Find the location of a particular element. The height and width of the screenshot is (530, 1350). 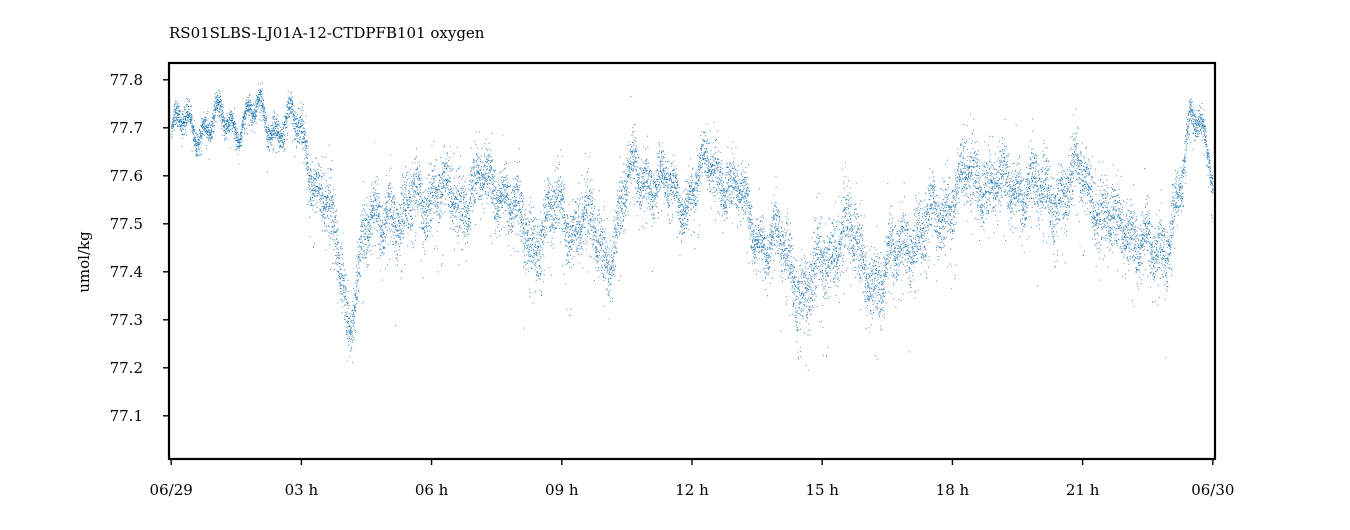

y-tick-label: 77.7 is located at coordinates (126, 128).